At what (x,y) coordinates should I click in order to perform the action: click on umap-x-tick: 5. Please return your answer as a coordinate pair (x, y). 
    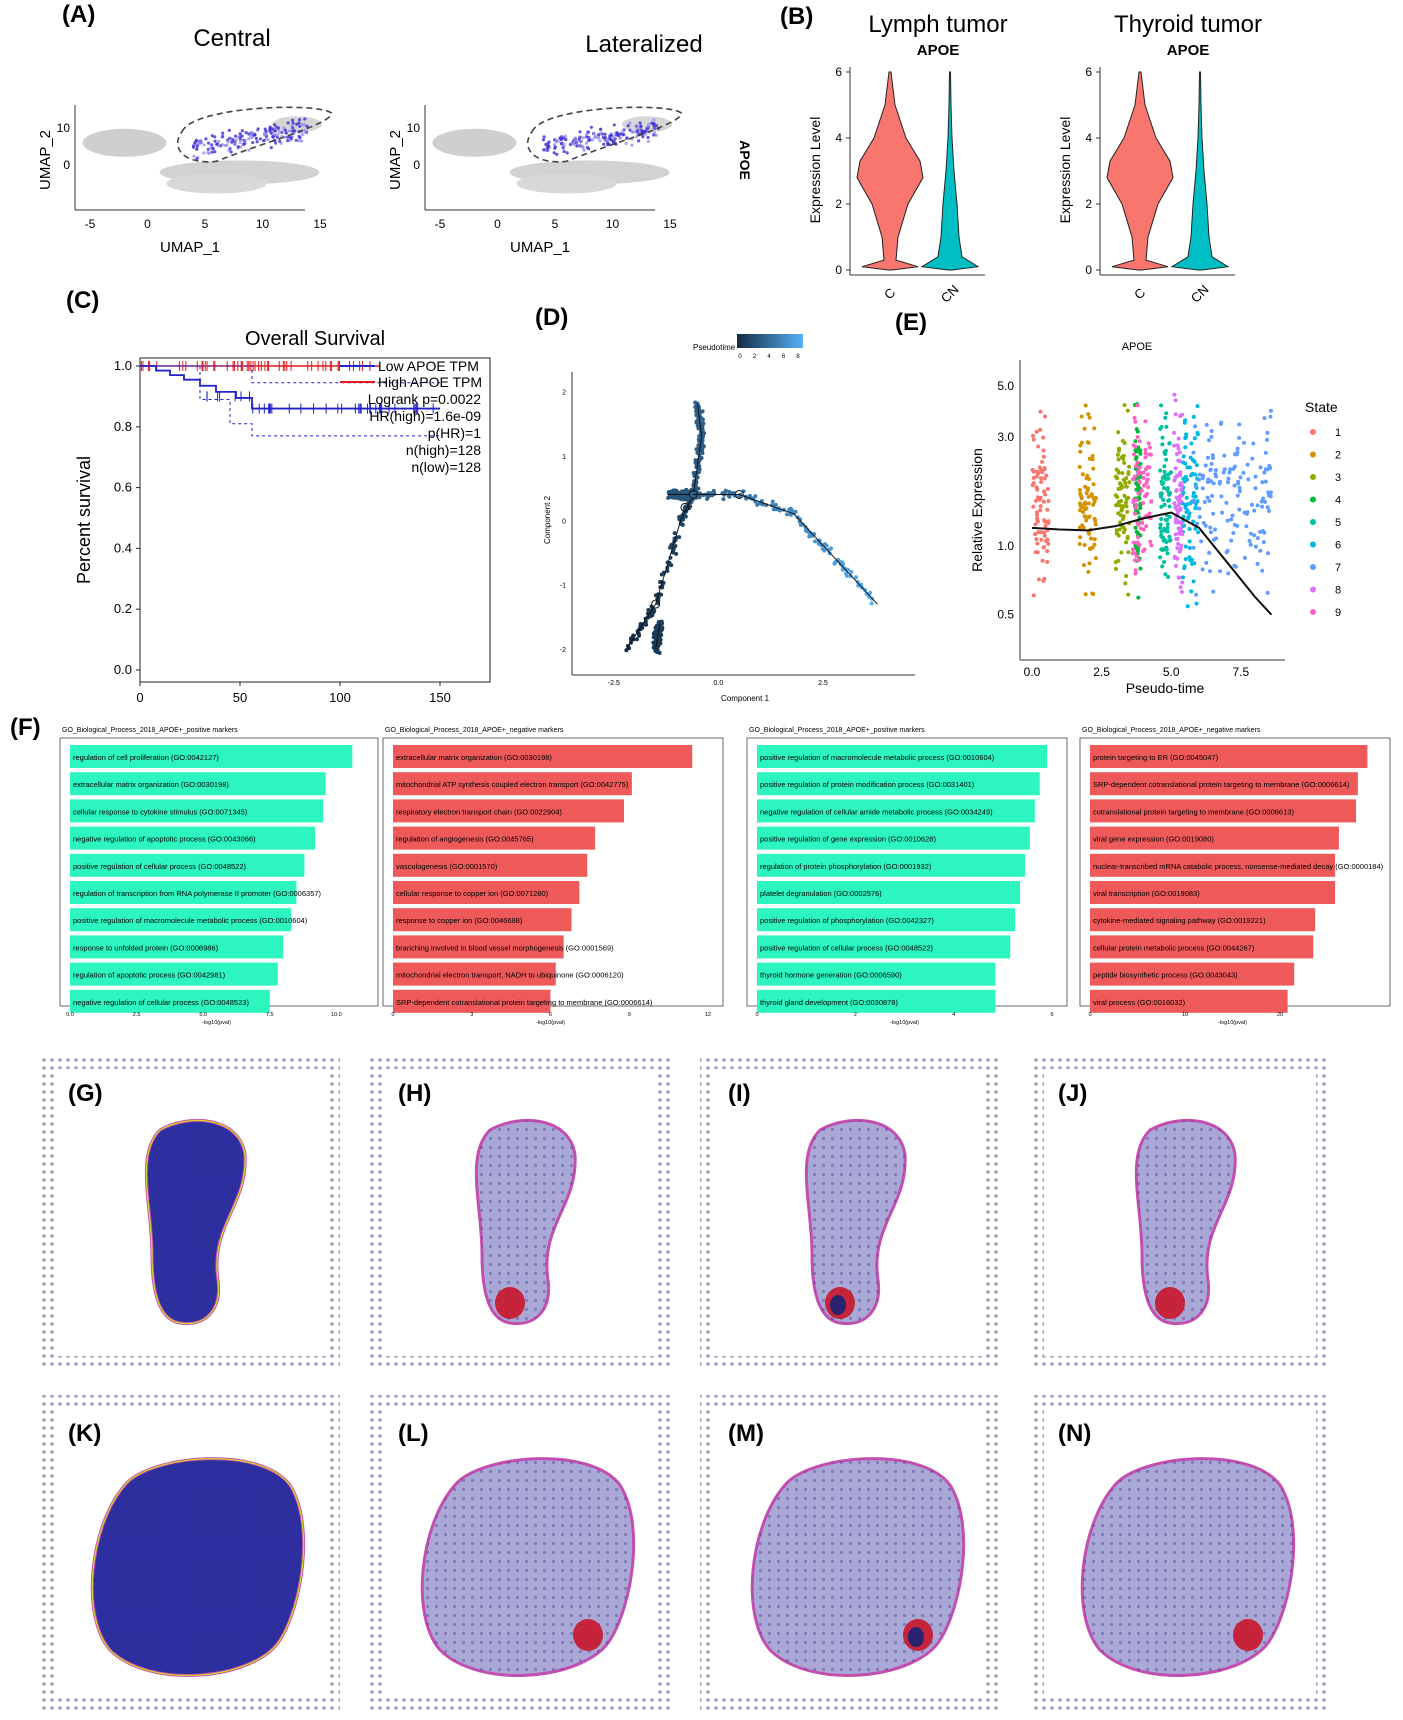
    Looking at the image, I should click on (205, 224).